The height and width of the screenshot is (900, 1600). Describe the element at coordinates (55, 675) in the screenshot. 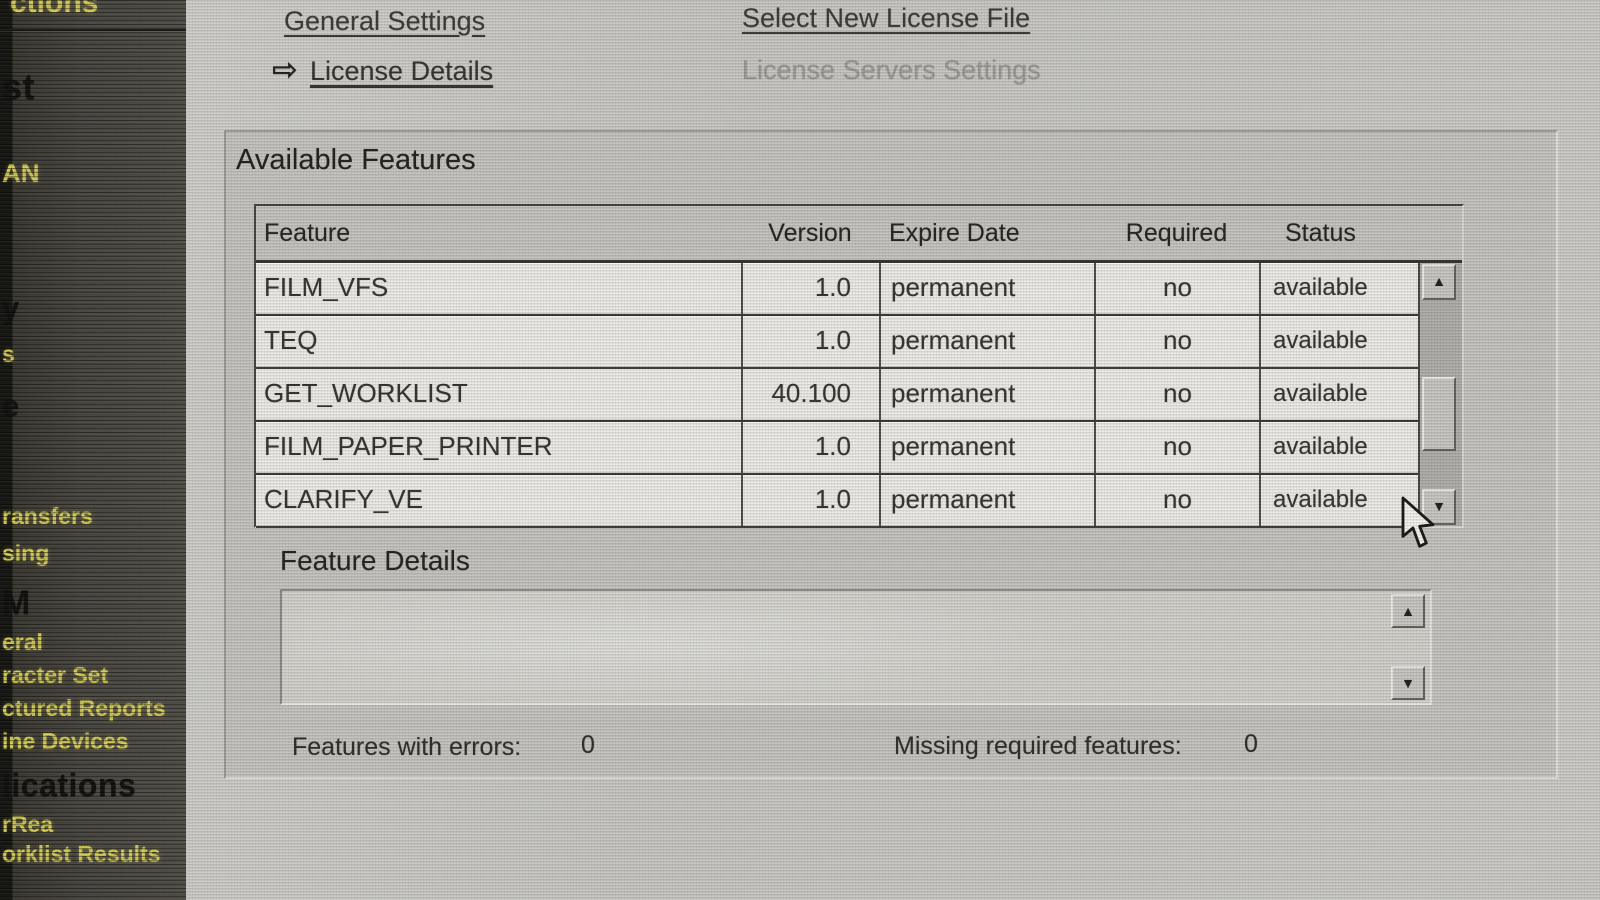

I see `sidebar-item: racter Set` at that location.